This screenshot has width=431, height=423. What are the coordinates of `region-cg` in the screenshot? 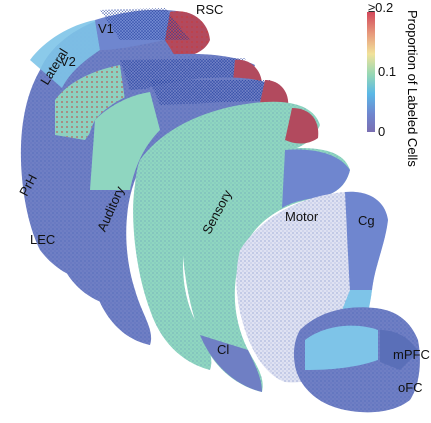 It's located at (366, 240).